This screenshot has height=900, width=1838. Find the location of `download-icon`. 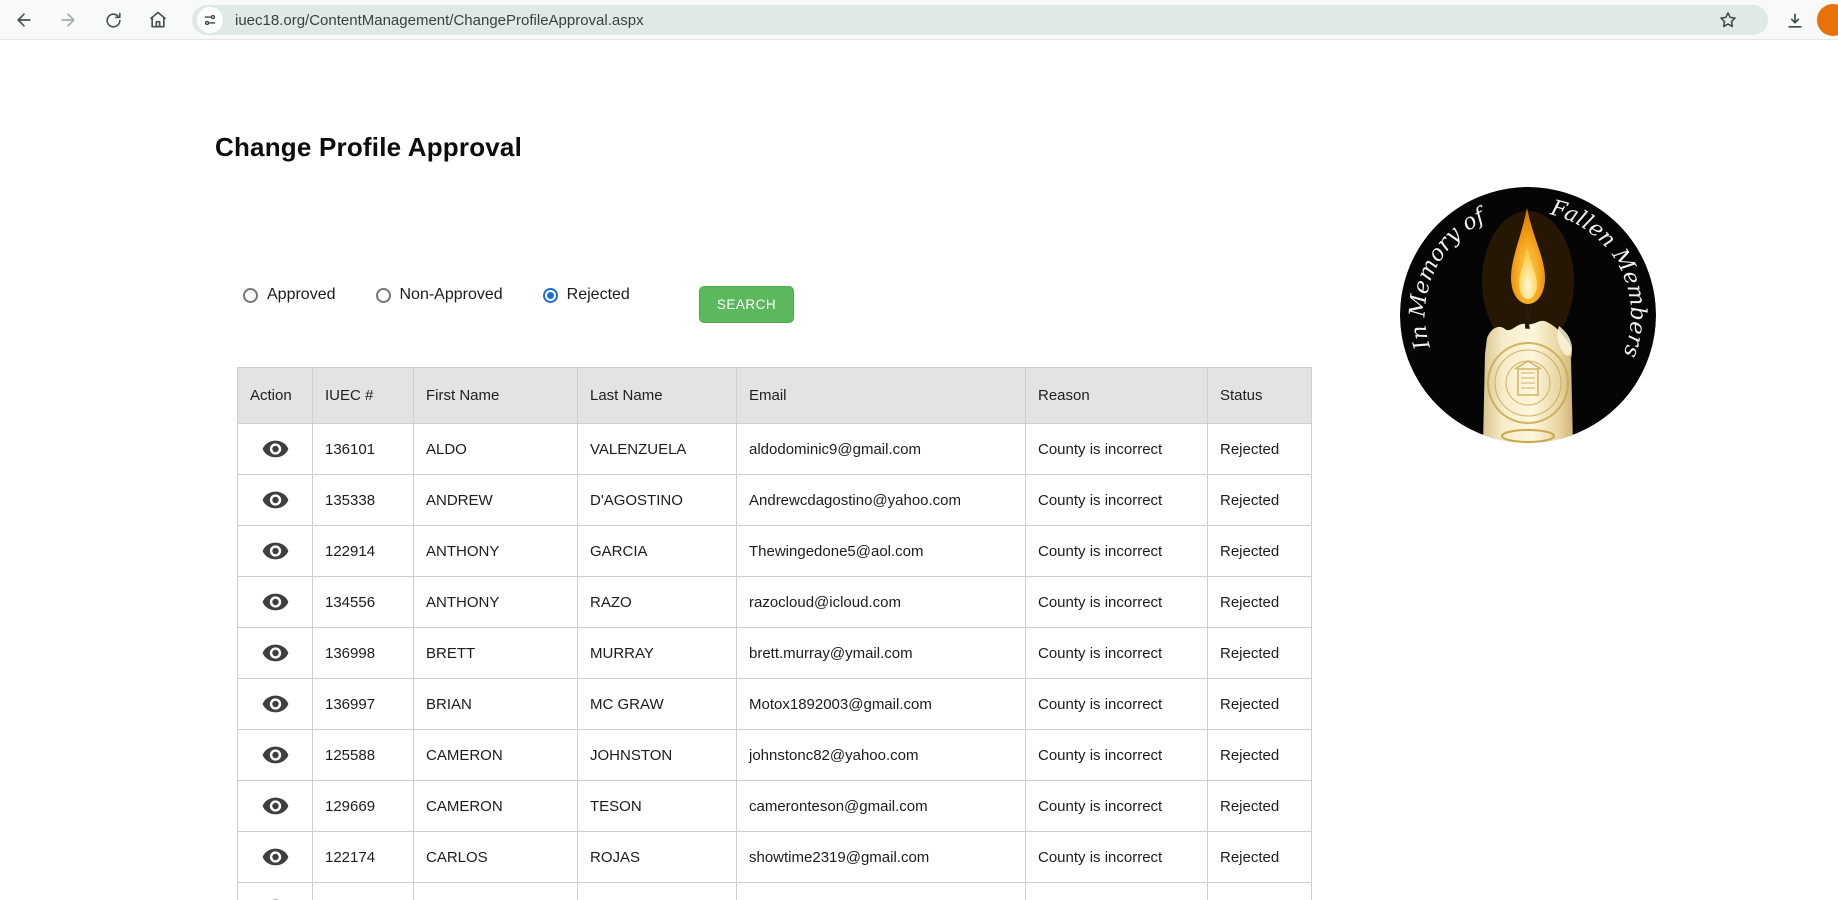

download-icon is located at coordinates (1795, 20).